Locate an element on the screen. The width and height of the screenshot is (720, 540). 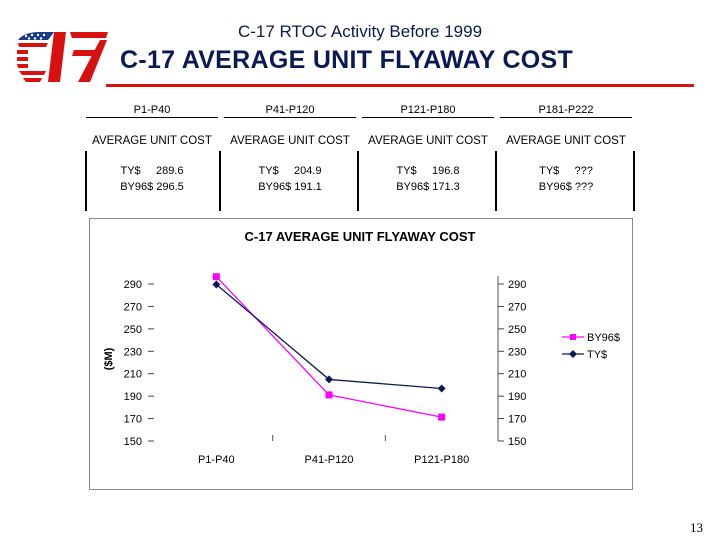
chart-series is located at coordinates (329, 347).